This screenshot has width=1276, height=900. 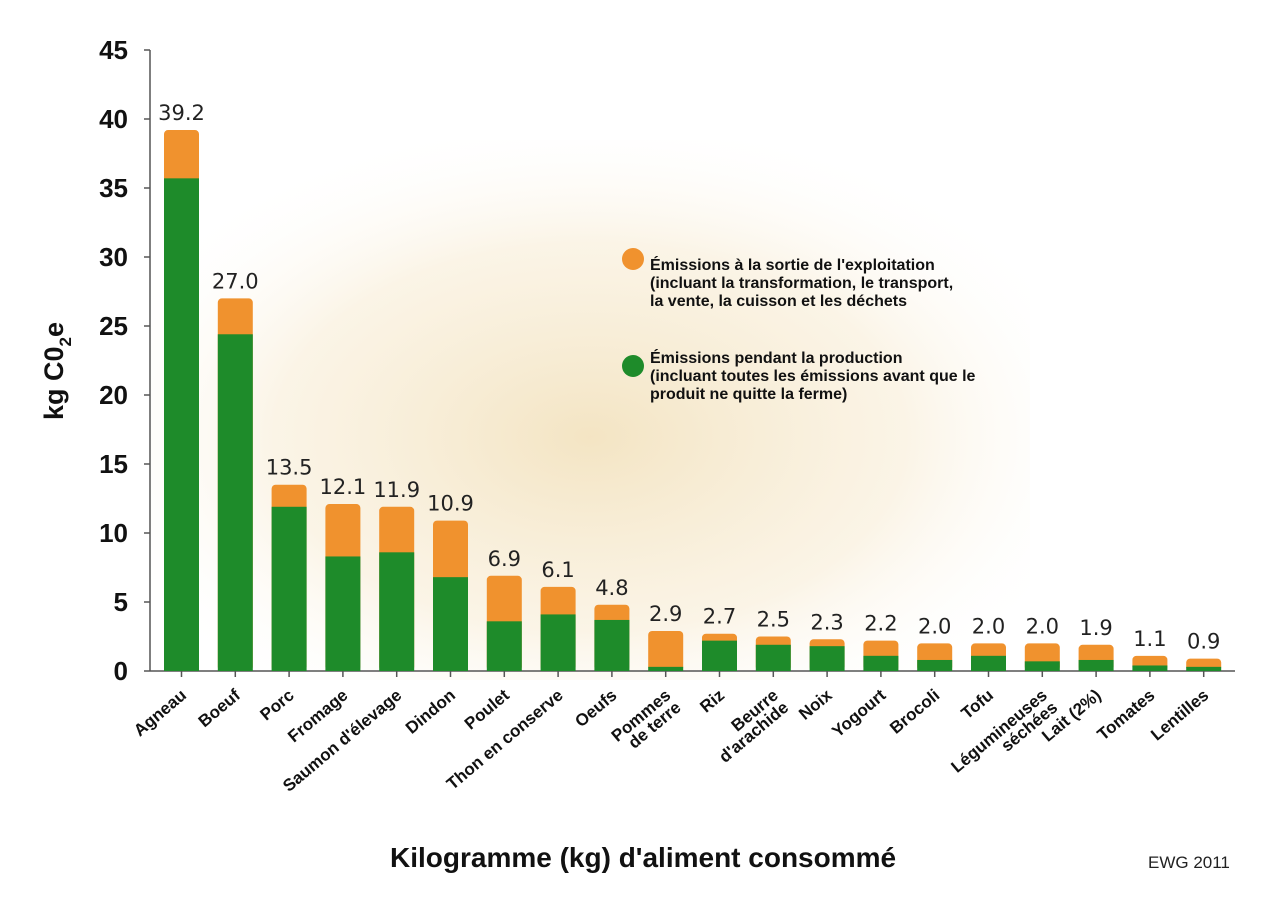 I want to click on y-axis-title-main: kg C0, so click(x=54, y=383).